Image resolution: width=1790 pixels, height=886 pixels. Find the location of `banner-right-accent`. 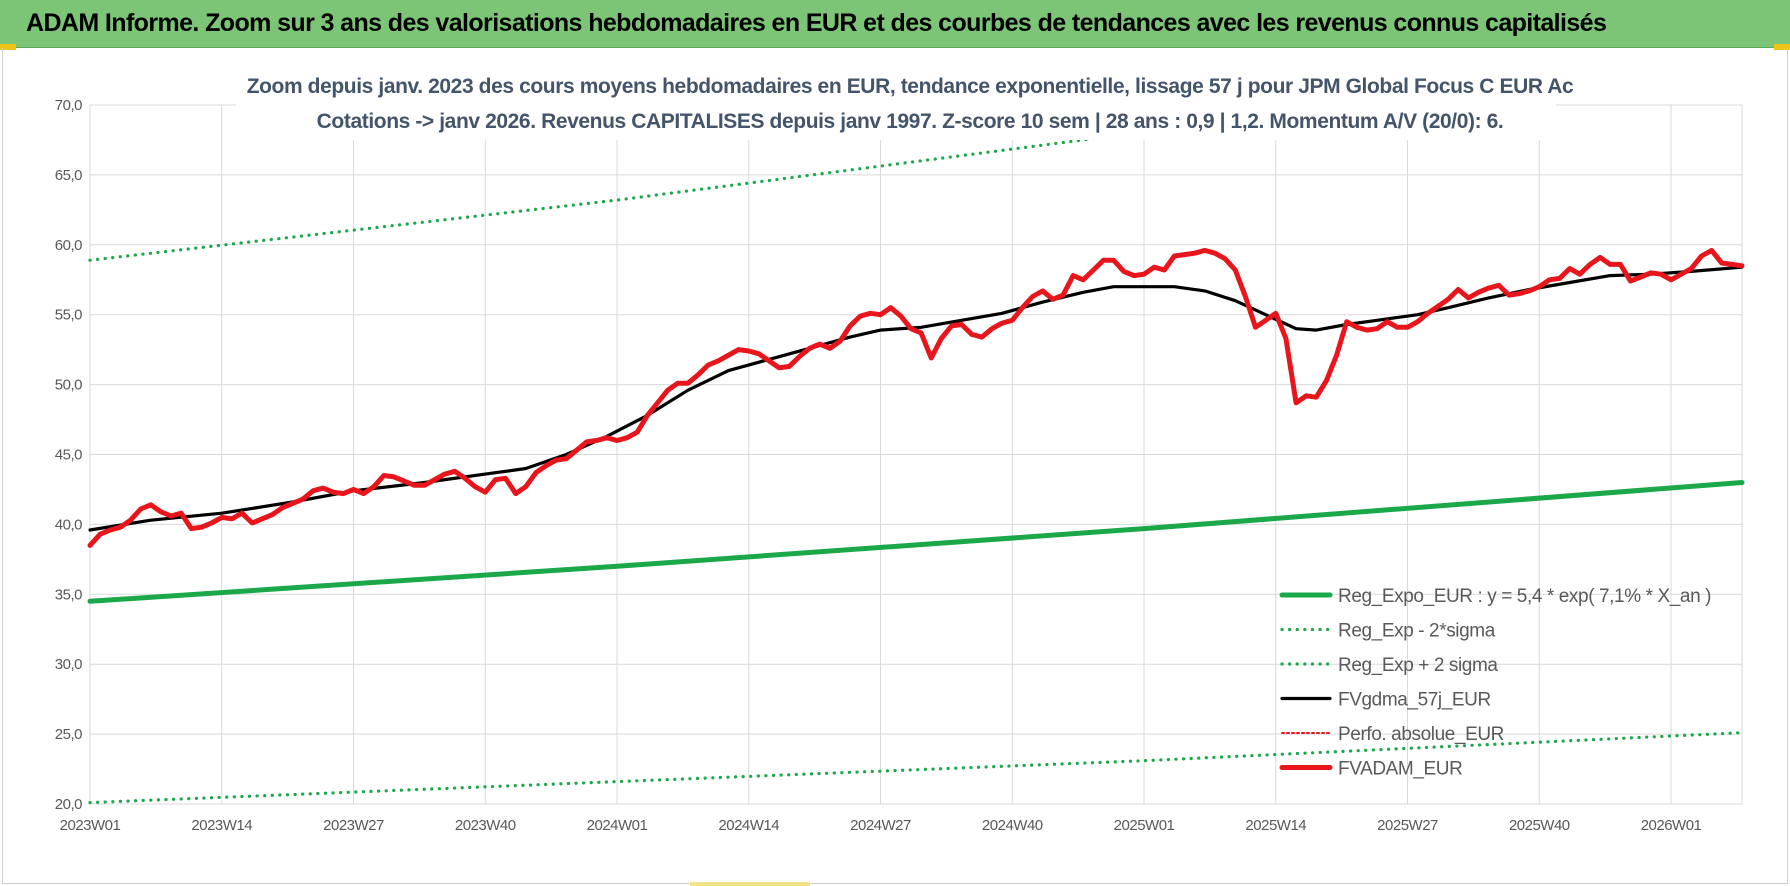

banner-right-accent is located at coordinates (1782, 47).